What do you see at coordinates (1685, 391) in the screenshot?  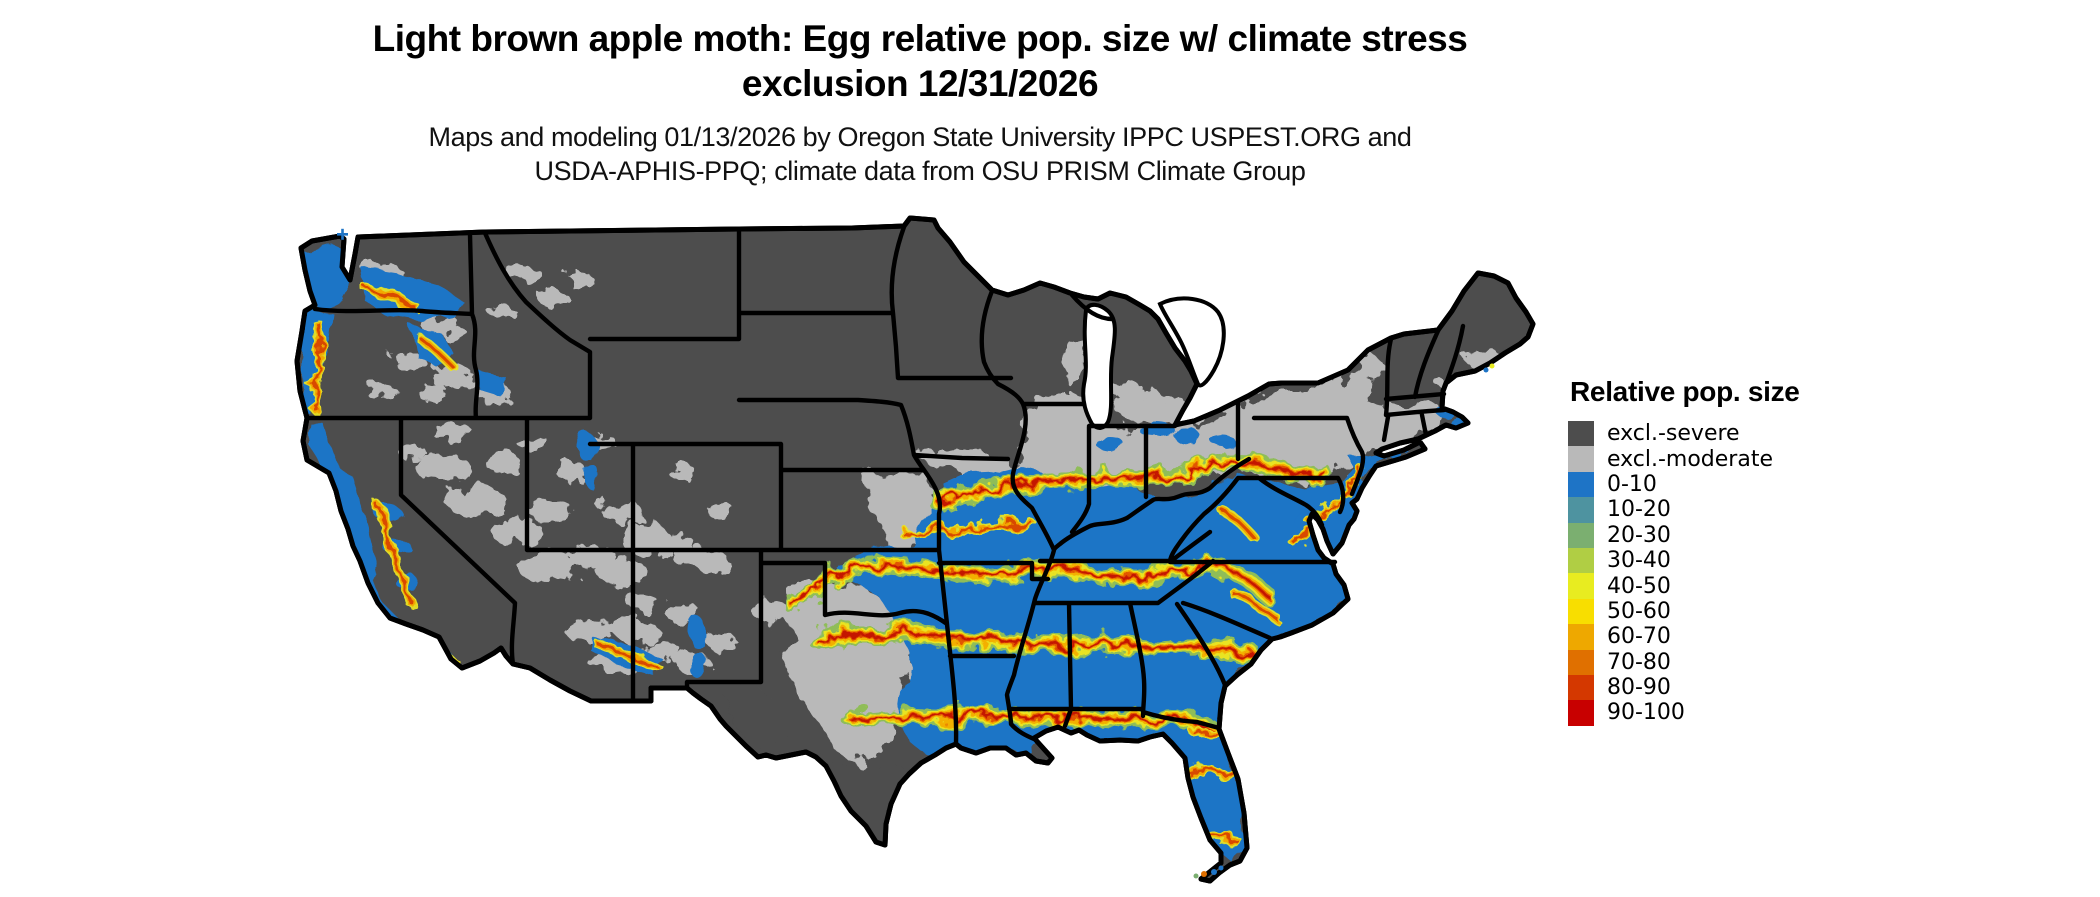 I see `legend-title: Relative pop. size` at bounding box center [1685, 391].